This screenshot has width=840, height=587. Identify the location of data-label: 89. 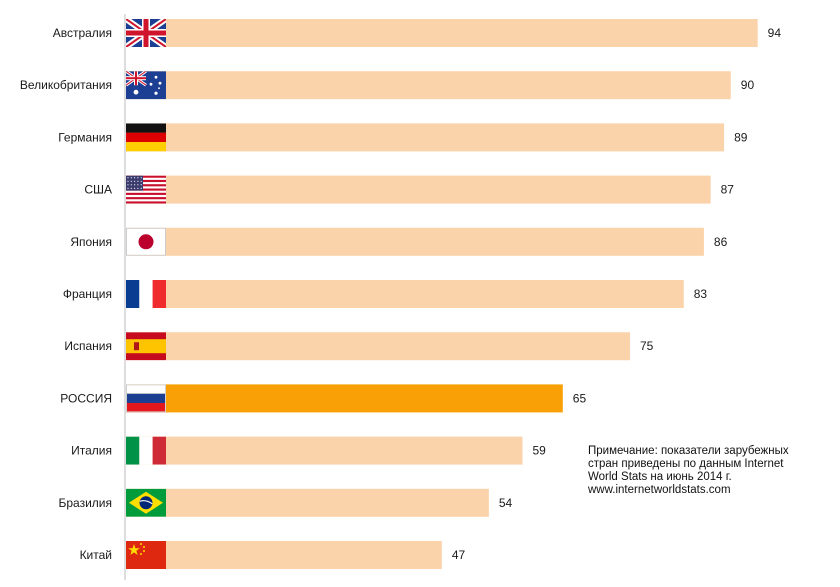
(741, 137).